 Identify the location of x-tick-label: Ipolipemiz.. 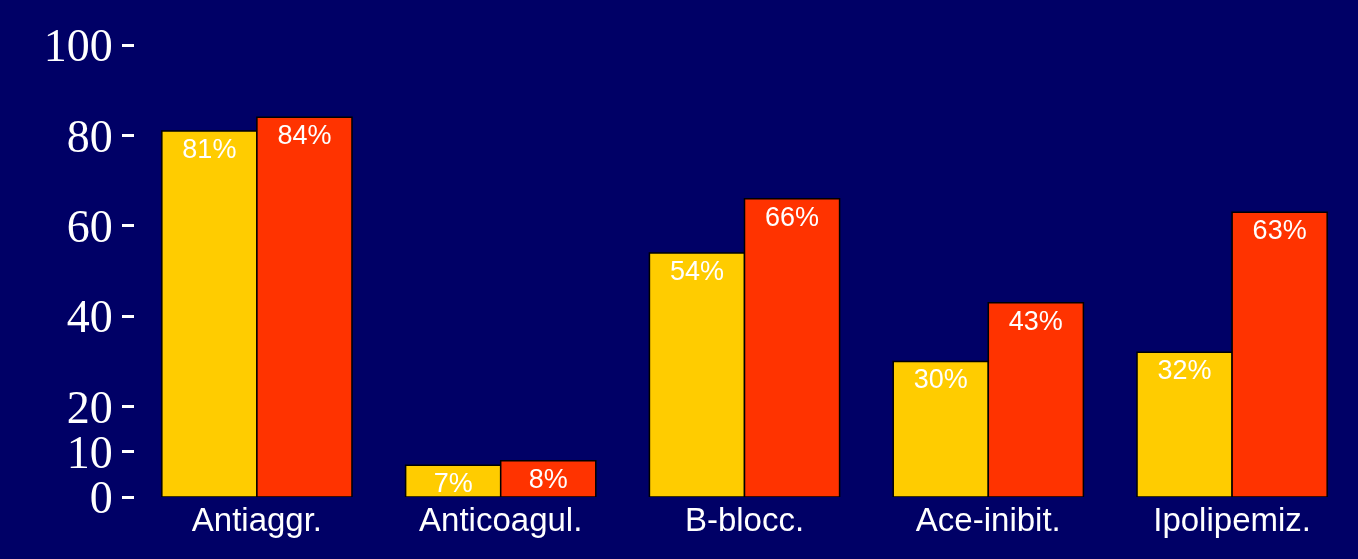
(1232, 519).